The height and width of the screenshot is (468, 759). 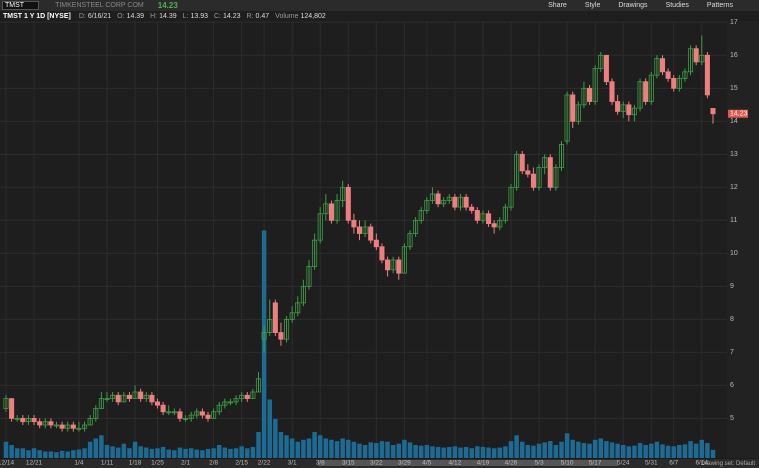 What do you see at coordinates (743, 239) in the screenshot?
I see `price-axis` at bounding box center [743, 239].